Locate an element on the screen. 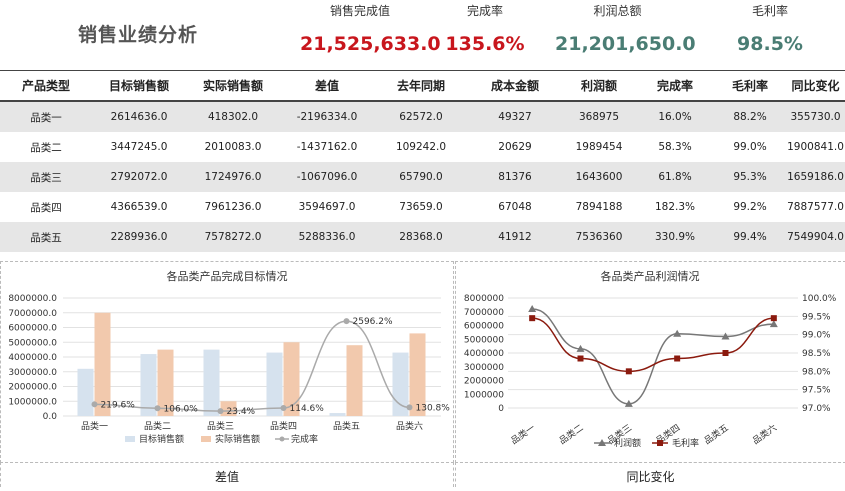  y-tick-label: 4000000 is located at coordinates (484, 354).